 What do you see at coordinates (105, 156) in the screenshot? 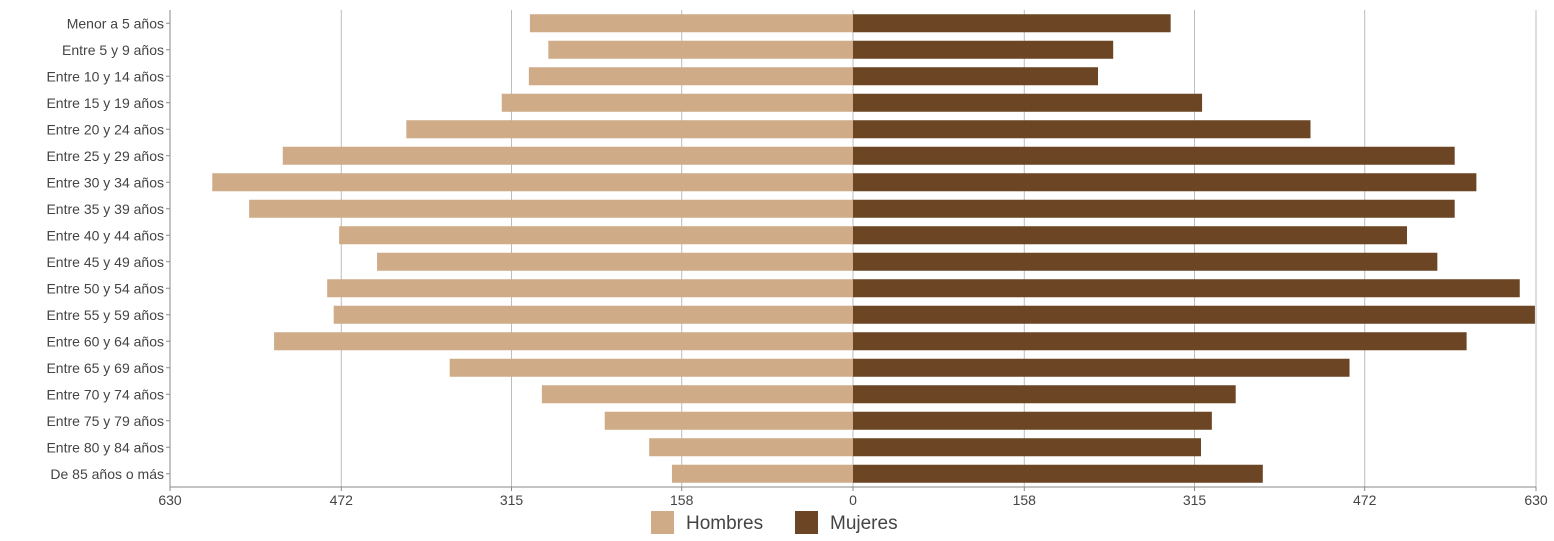
I see `category-label: Entre 25 y 29 años` at bounding box center [105, 156].